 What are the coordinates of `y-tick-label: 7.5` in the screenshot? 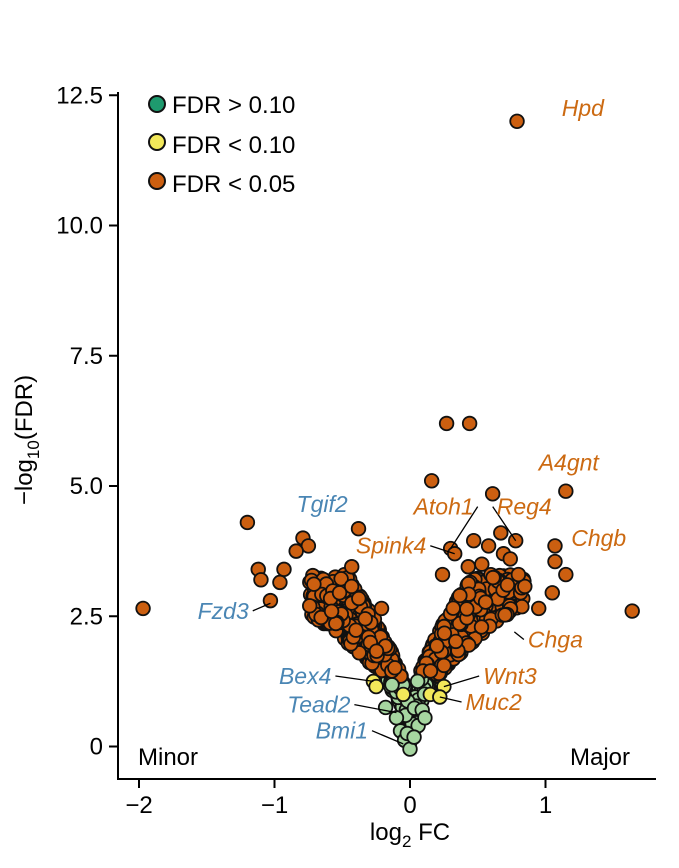 It's located at (86, 356).